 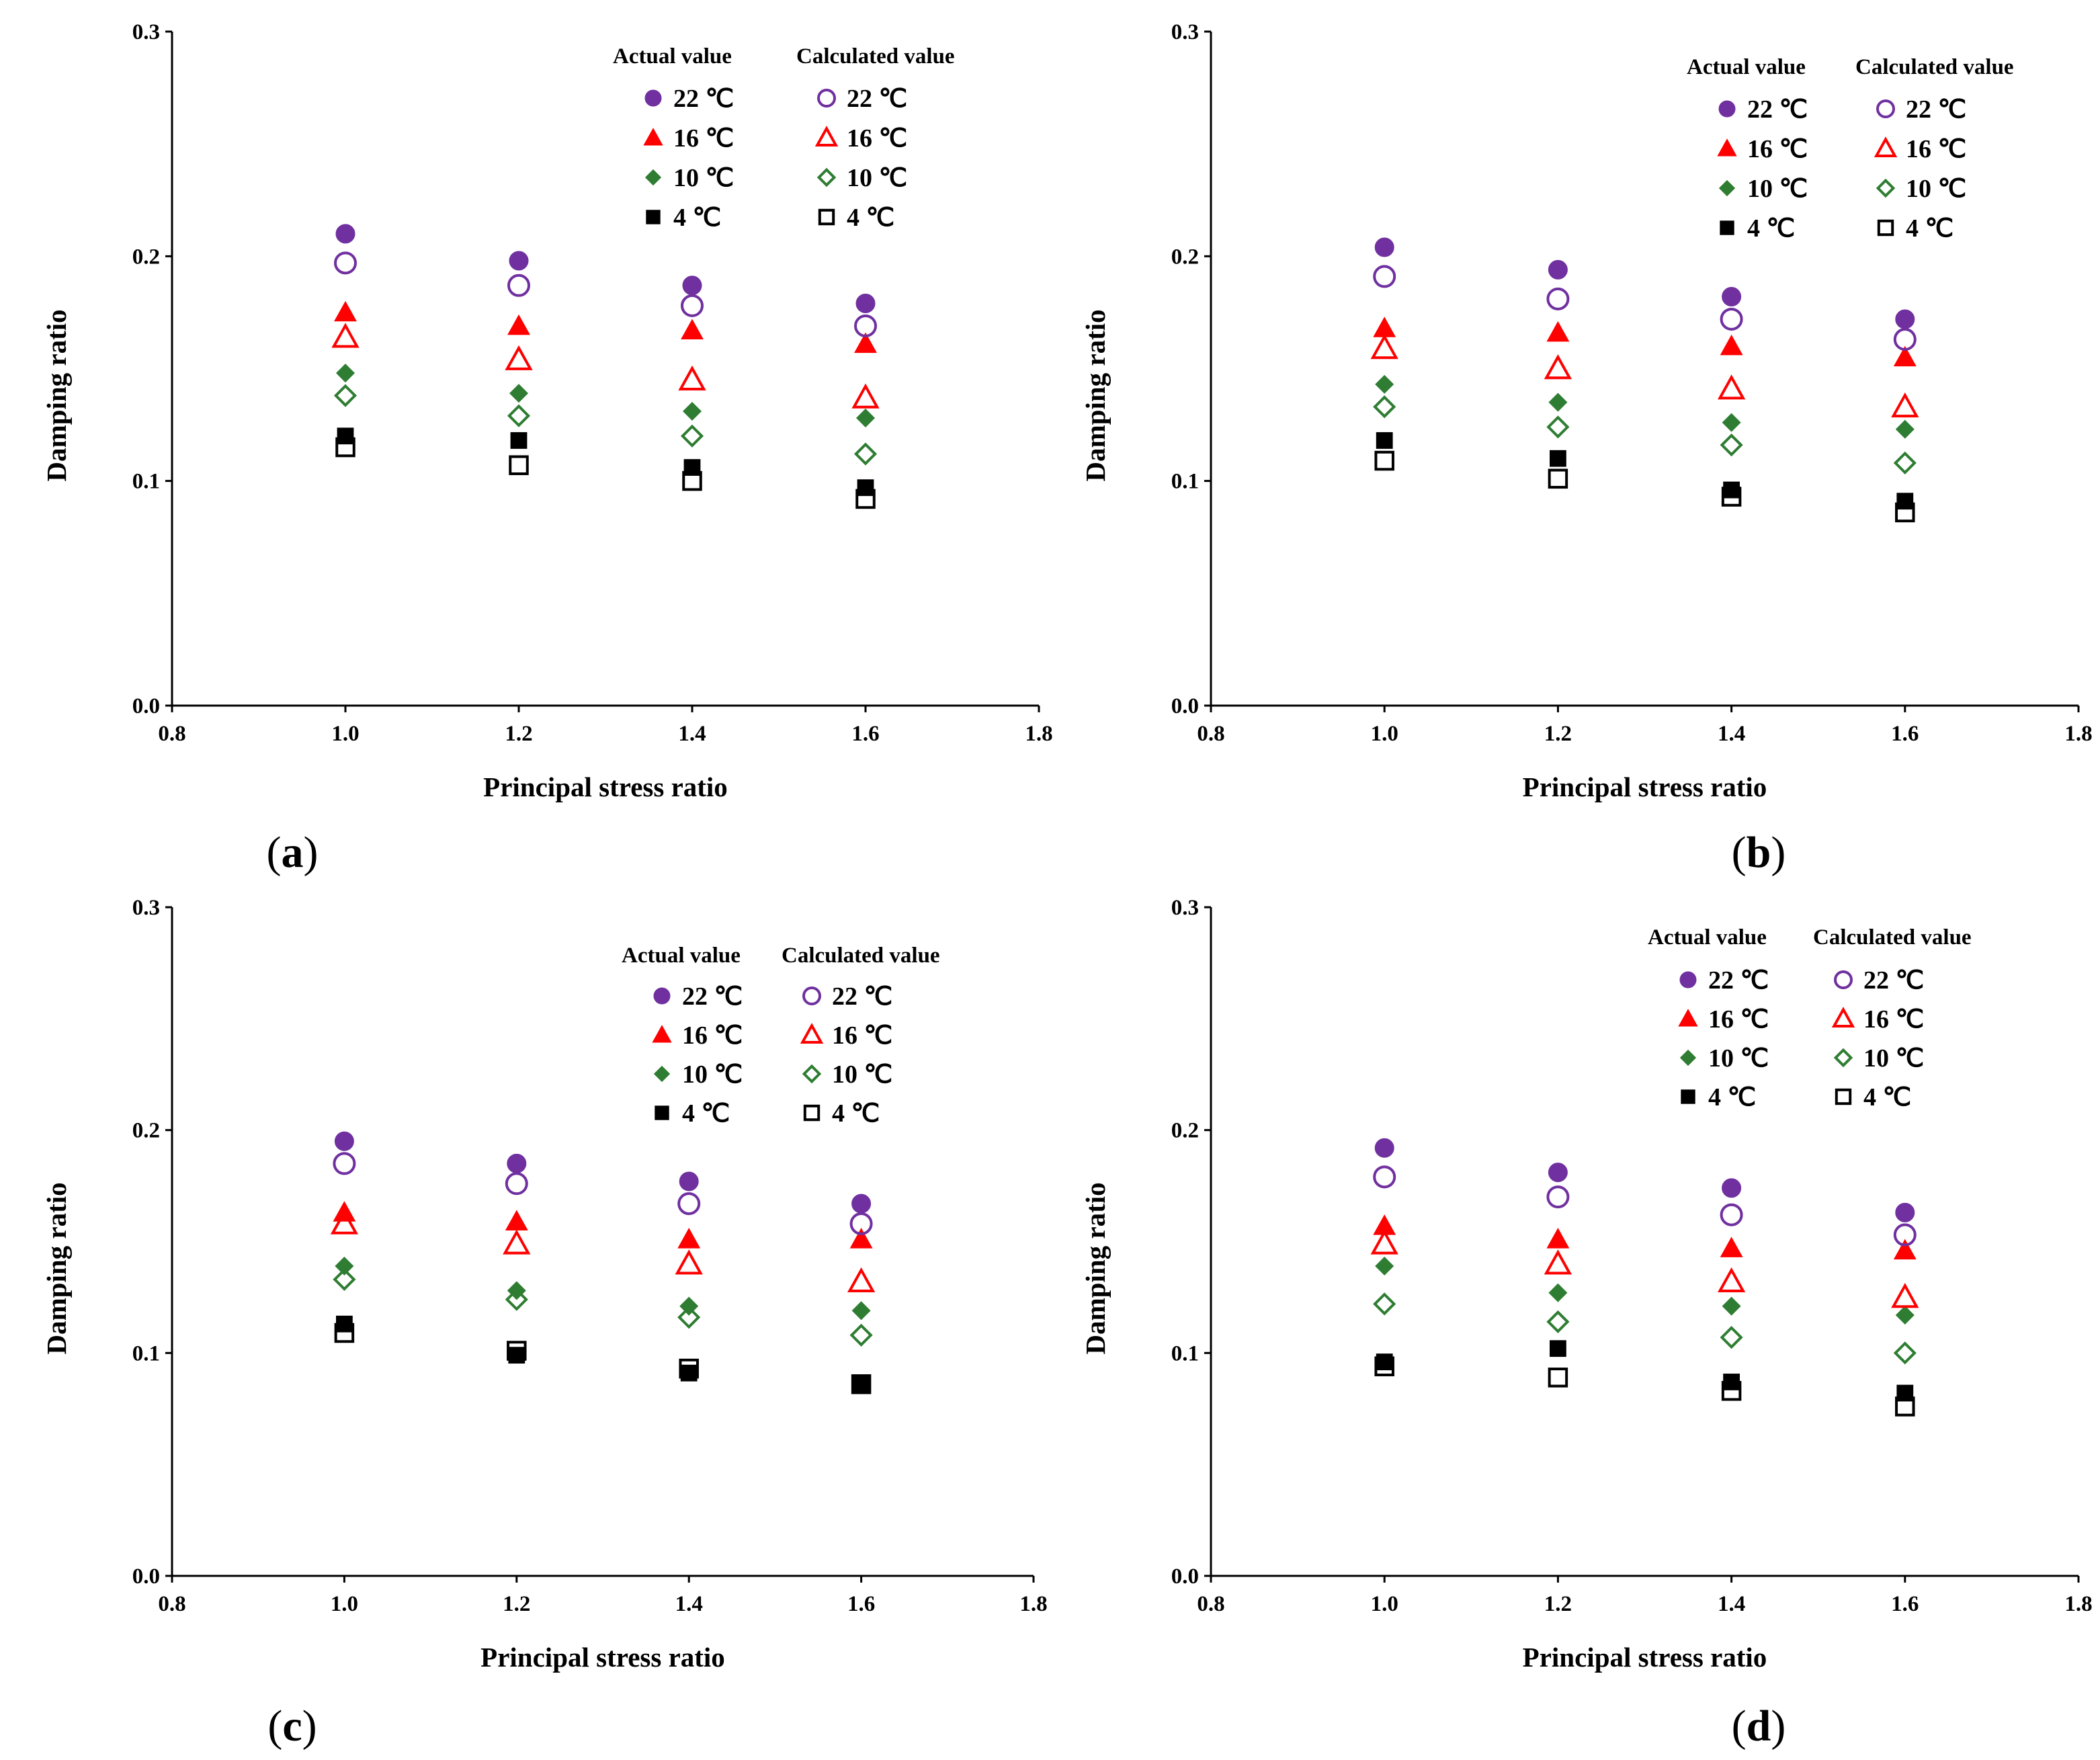 What do you see at coordinates (1688, 1057) in the screenshot?
I see `legend-marker-actual-10c` at bounding box center [1688, 1057].